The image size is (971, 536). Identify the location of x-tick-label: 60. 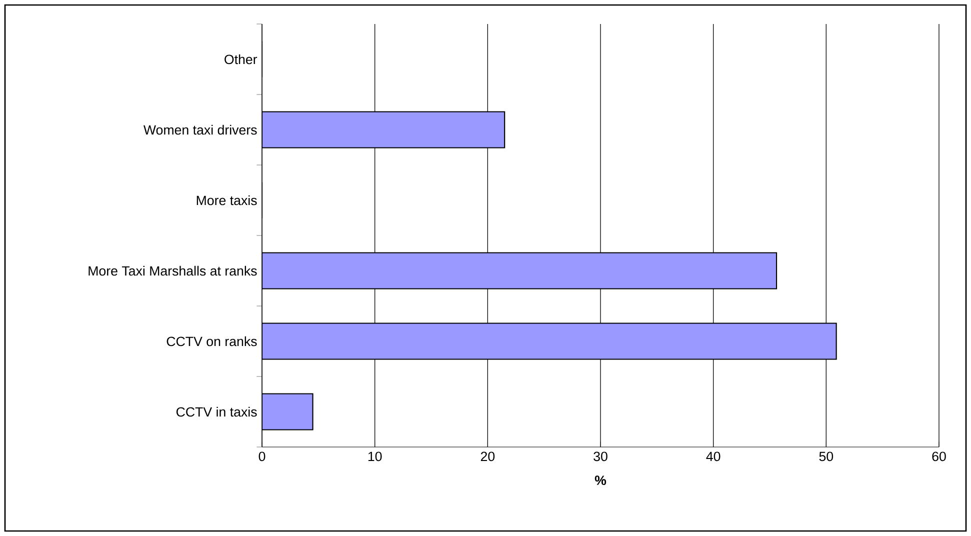
(939, 457).